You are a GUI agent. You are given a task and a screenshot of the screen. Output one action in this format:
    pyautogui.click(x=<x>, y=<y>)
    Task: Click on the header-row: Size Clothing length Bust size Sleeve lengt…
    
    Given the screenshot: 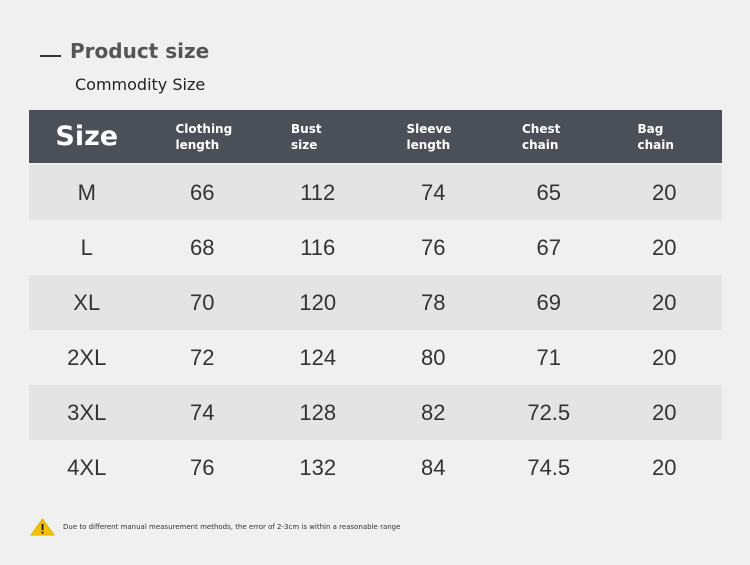 What is the action you would take?
    pyautogui.click(x=375, y=137)
    